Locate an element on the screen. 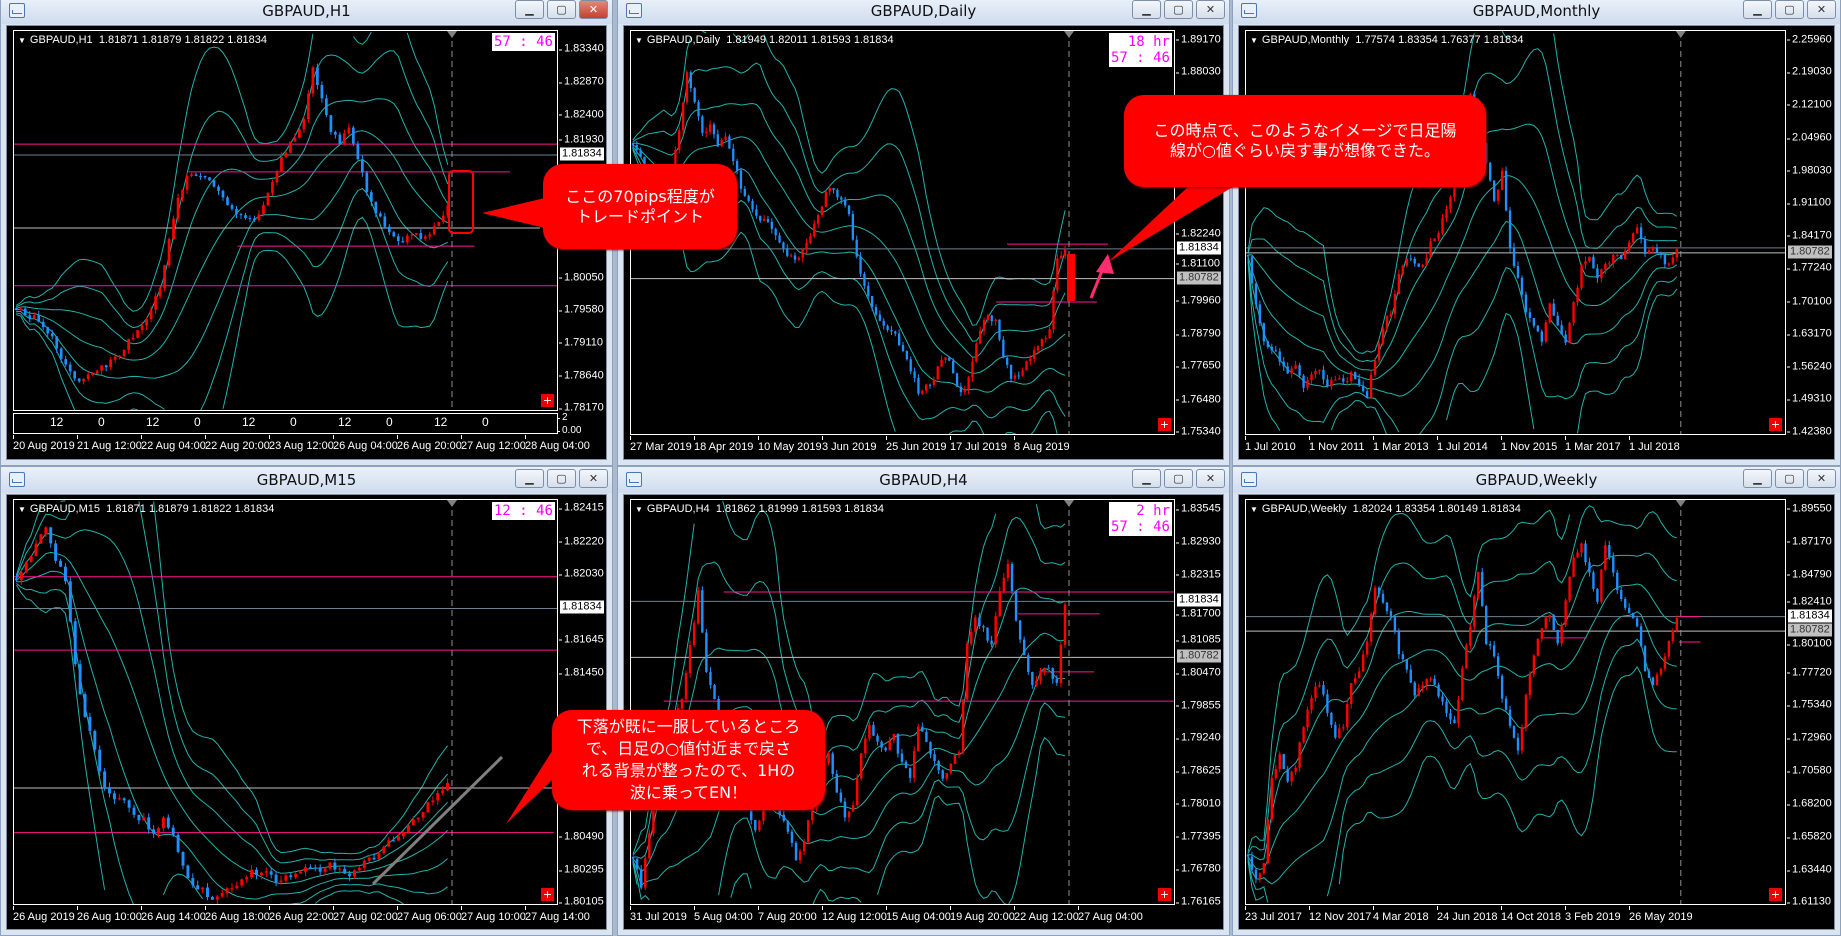  indicator-subwindow: 12 0 12 0 12 0 12 0 12 0 is located at coordinates (285, 423).